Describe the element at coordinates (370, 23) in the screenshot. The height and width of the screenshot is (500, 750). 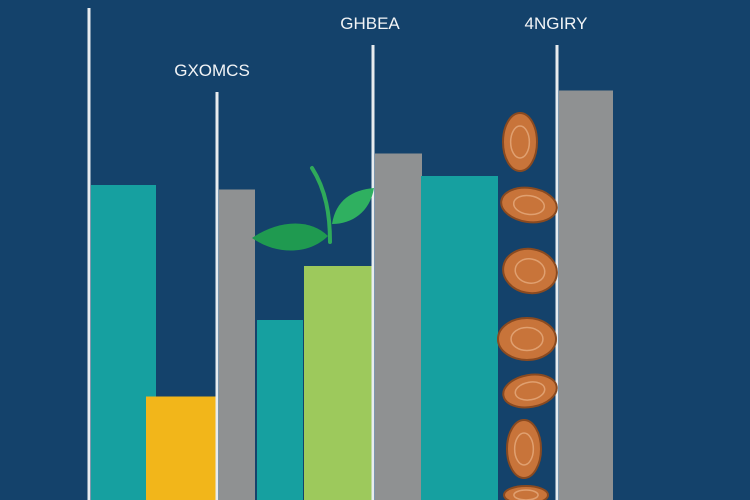
I see `bar-label: GHBEA` at that location.